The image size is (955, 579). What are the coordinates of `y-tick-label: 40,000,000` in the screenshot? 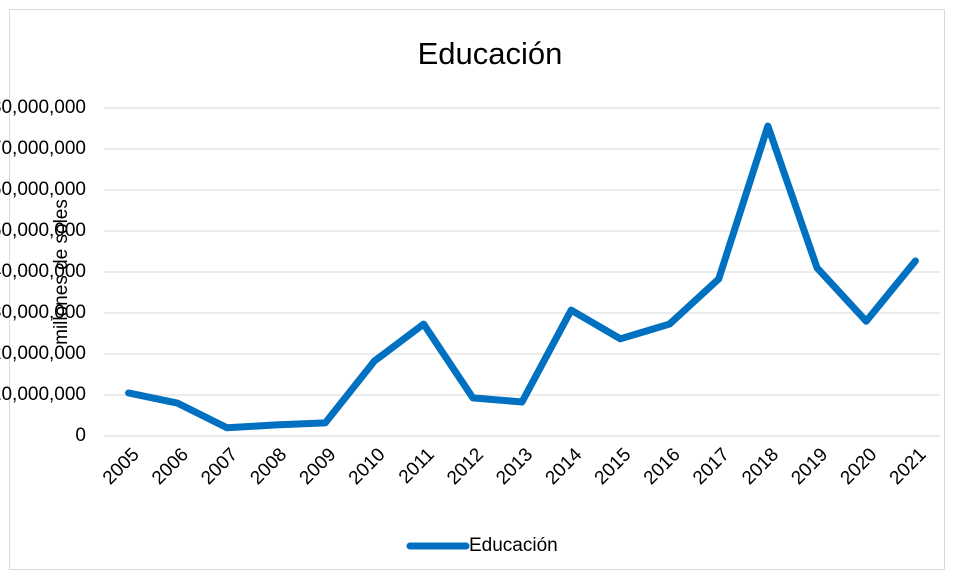 It's located at (43, 271).